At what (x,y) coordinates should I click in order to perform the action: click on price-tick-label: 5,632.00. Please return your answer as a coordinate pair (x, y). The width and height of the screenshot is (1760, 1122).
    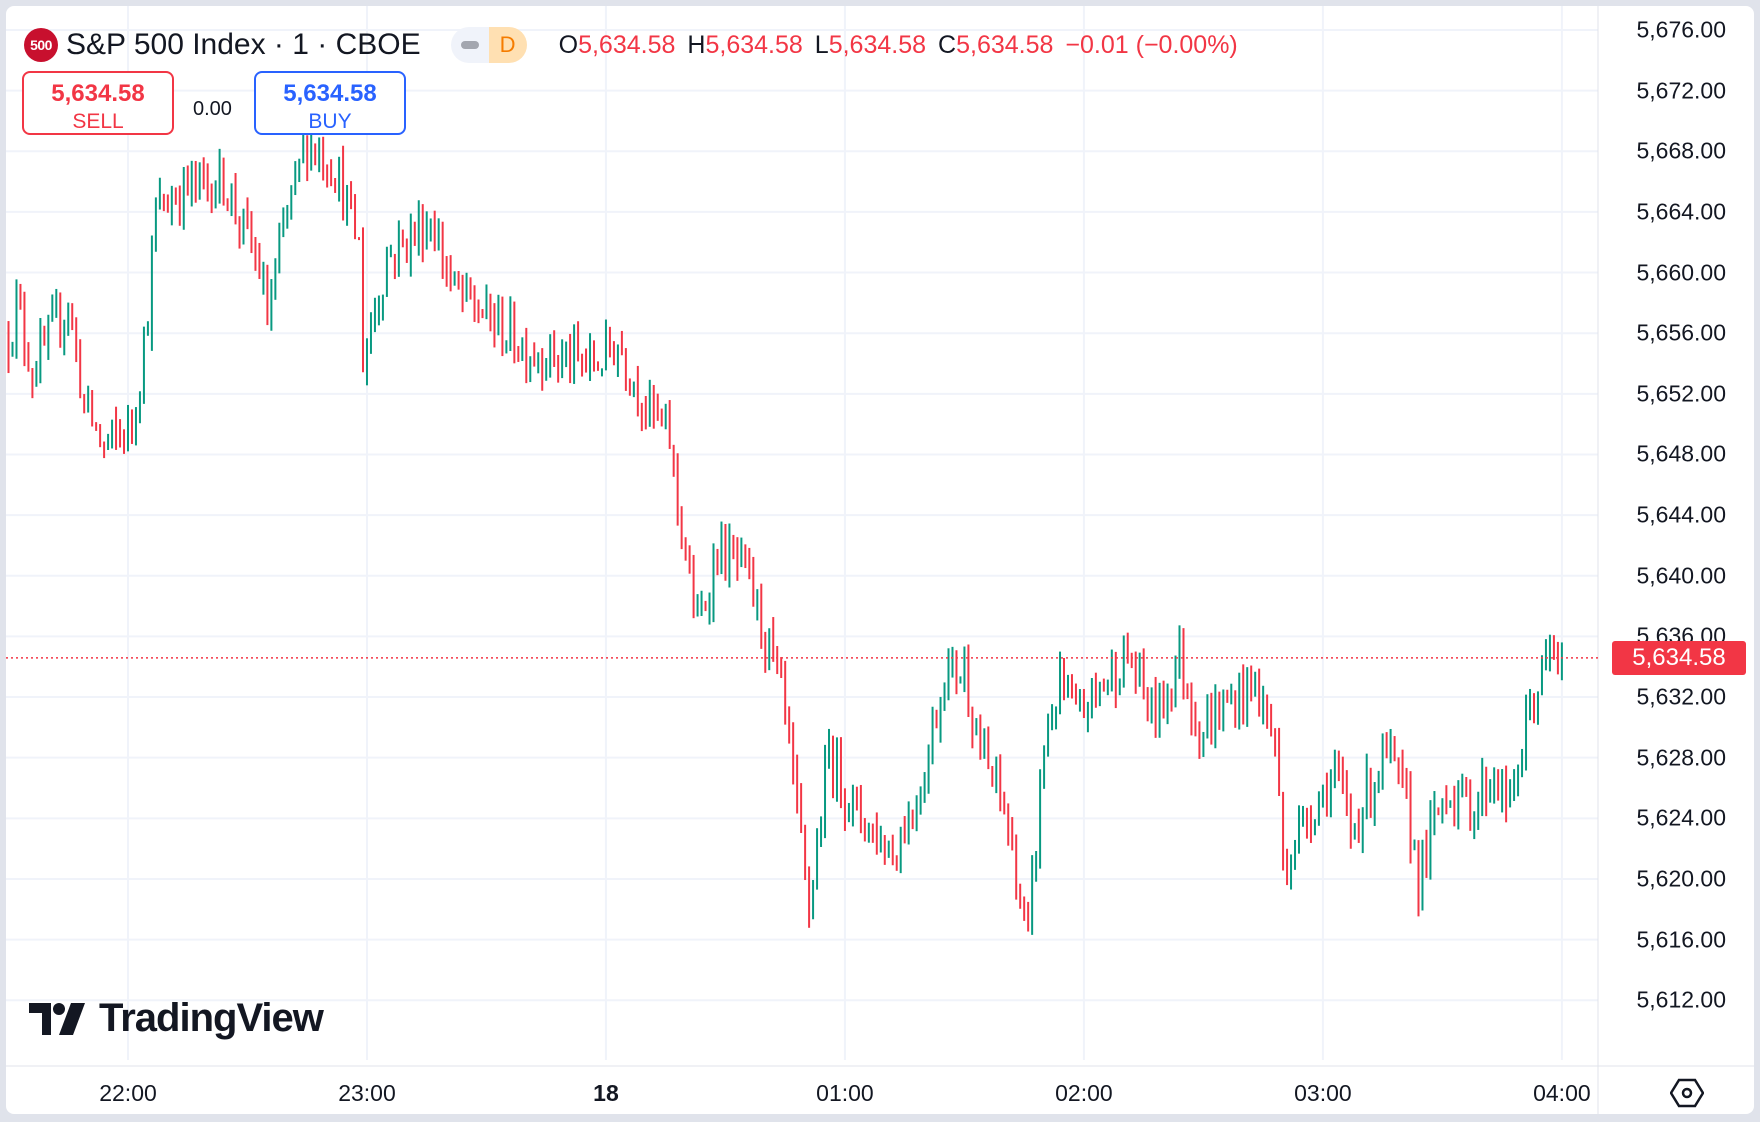
    Looking at the image, I should click on (1681, 696).